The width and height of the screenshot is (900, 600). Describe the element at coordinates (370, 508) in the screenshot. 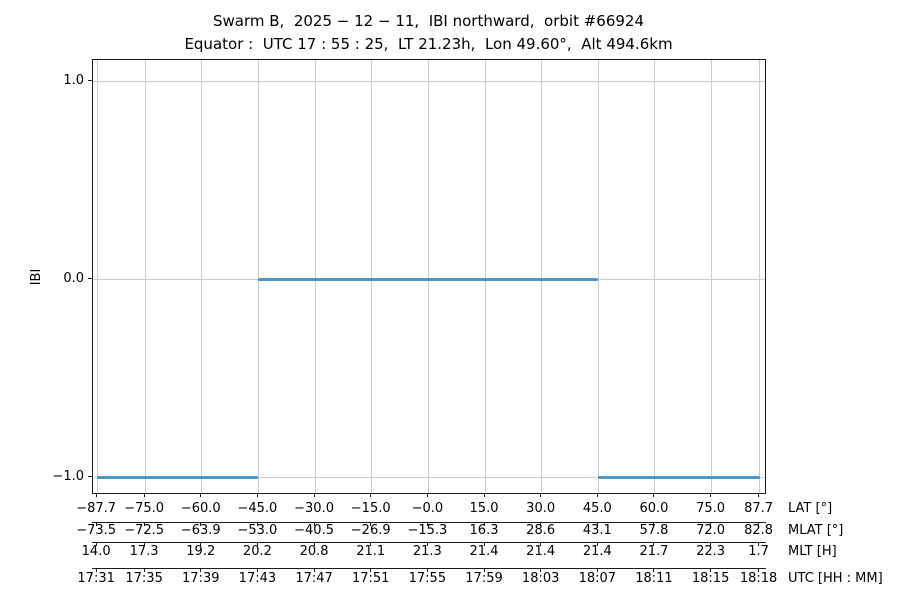

I see `x-tick-label-lat: −15.0` at that location.